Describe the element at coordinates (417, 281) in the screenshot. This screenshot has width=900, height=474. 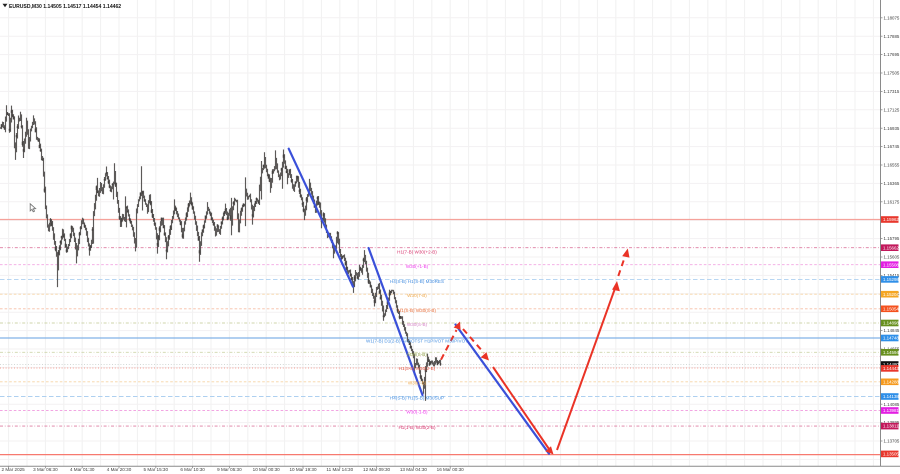
I see `svg-text: H4(S-B) H1(S-B) M30RES` at that location.